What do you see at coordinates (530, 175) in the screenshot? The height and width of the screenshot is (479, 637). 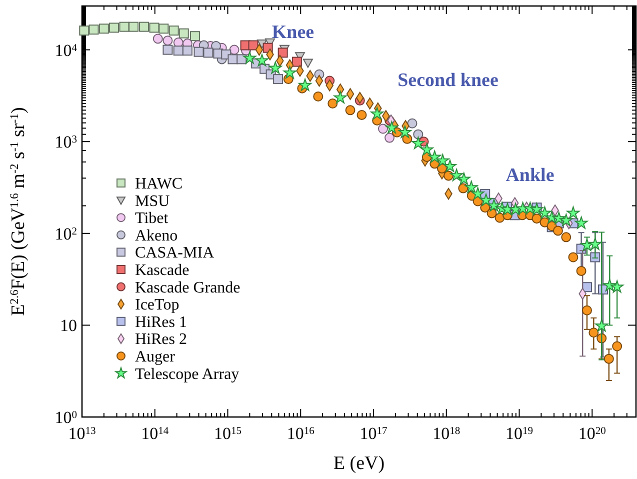 I see `annotation: Ankle` at bounding box center [530, 175].